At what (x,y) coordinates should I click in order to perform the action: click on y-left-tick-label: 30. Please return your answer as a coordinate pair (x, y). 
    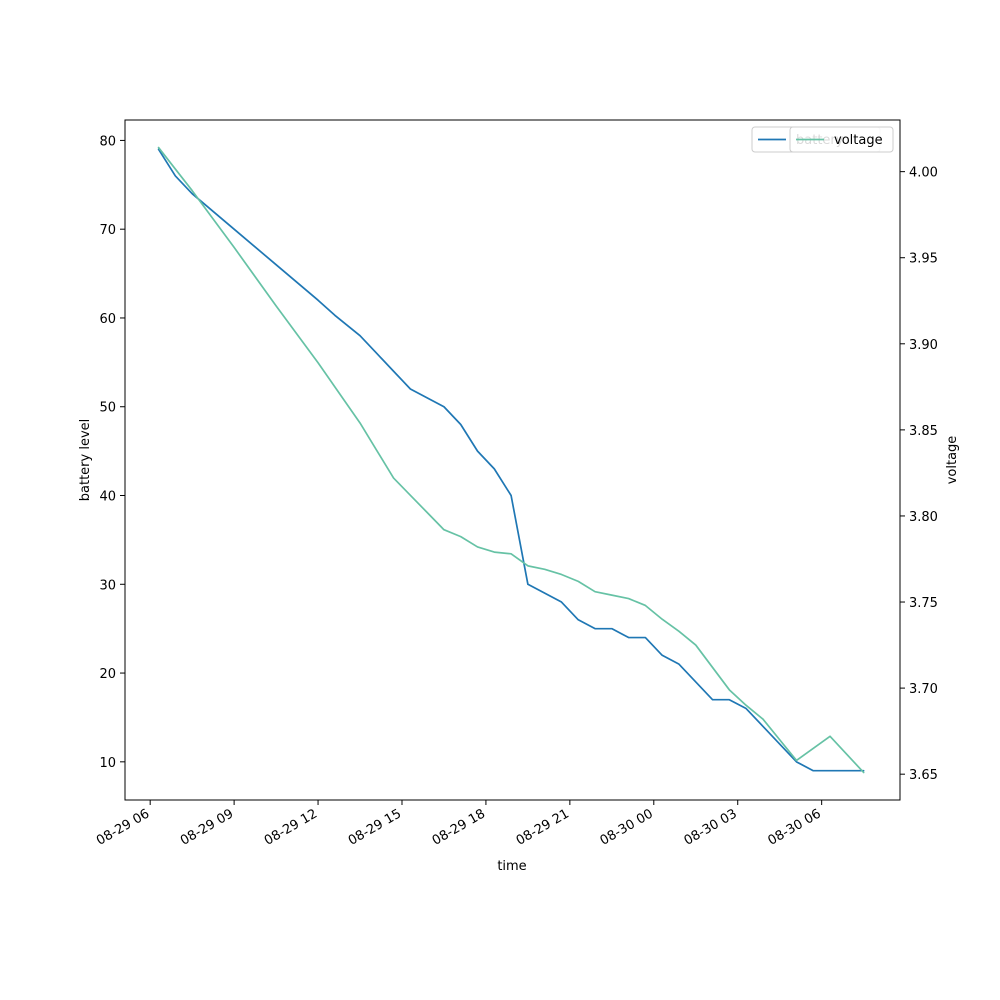
    Looking at the image, I should click on (107, 585).